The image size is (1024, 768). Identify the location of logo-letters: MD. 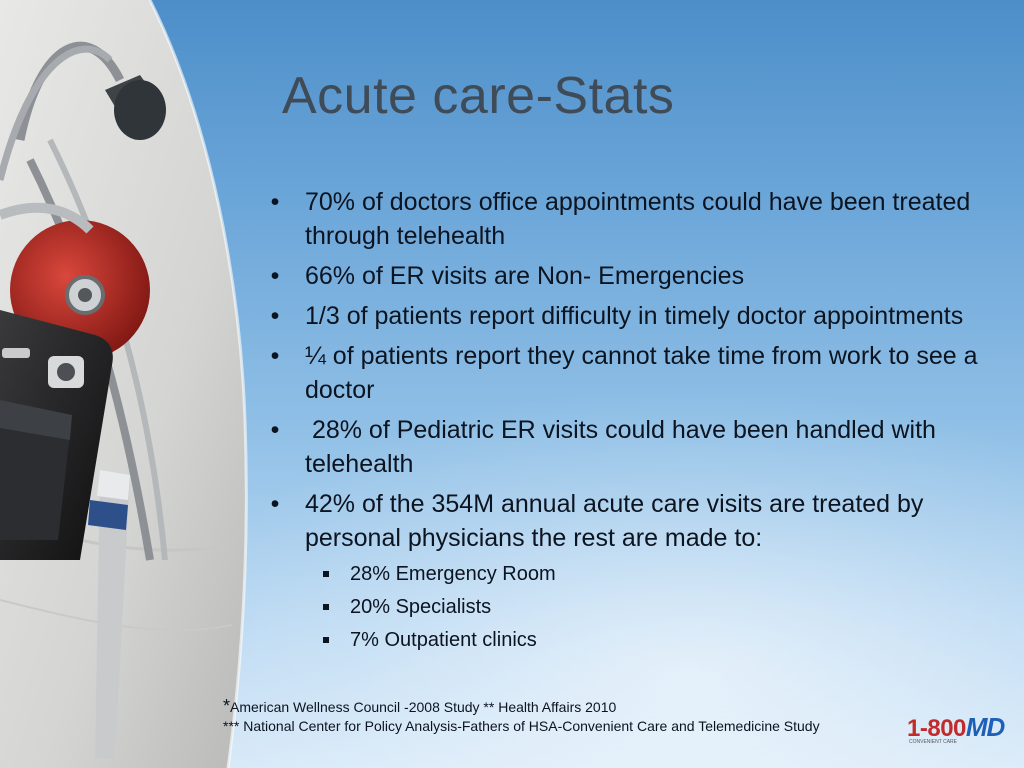
(985, 727).